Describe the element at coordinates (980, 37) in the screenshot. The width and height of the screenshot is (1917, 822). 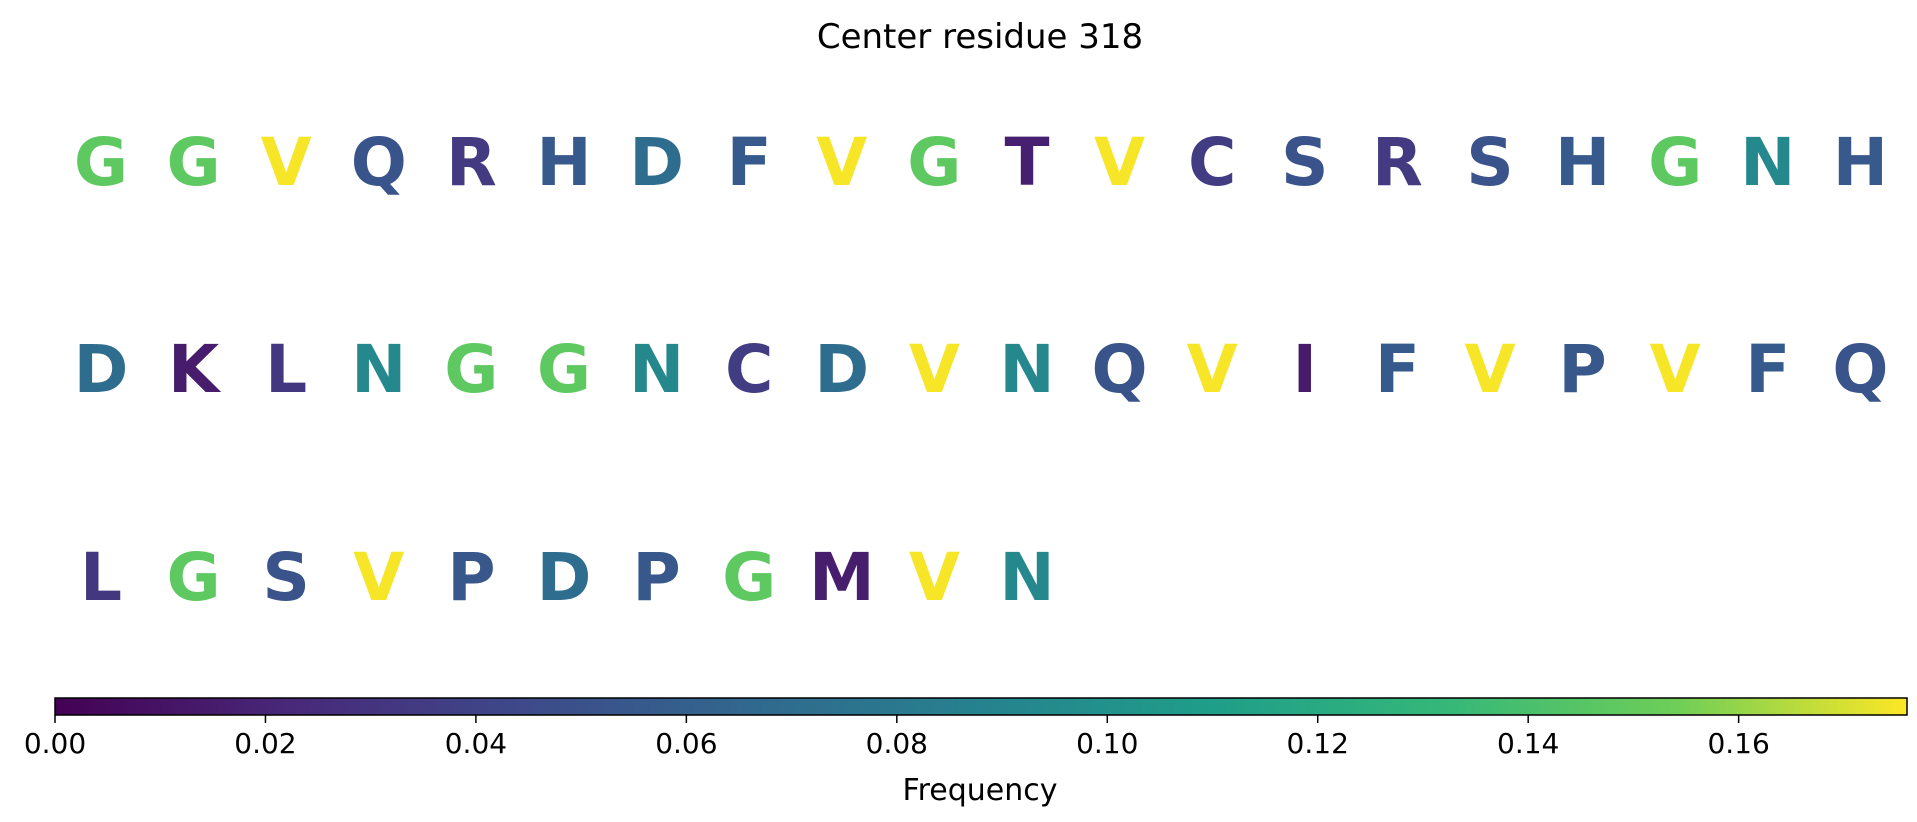
I see `chart-title: Center residue 318` at that location.